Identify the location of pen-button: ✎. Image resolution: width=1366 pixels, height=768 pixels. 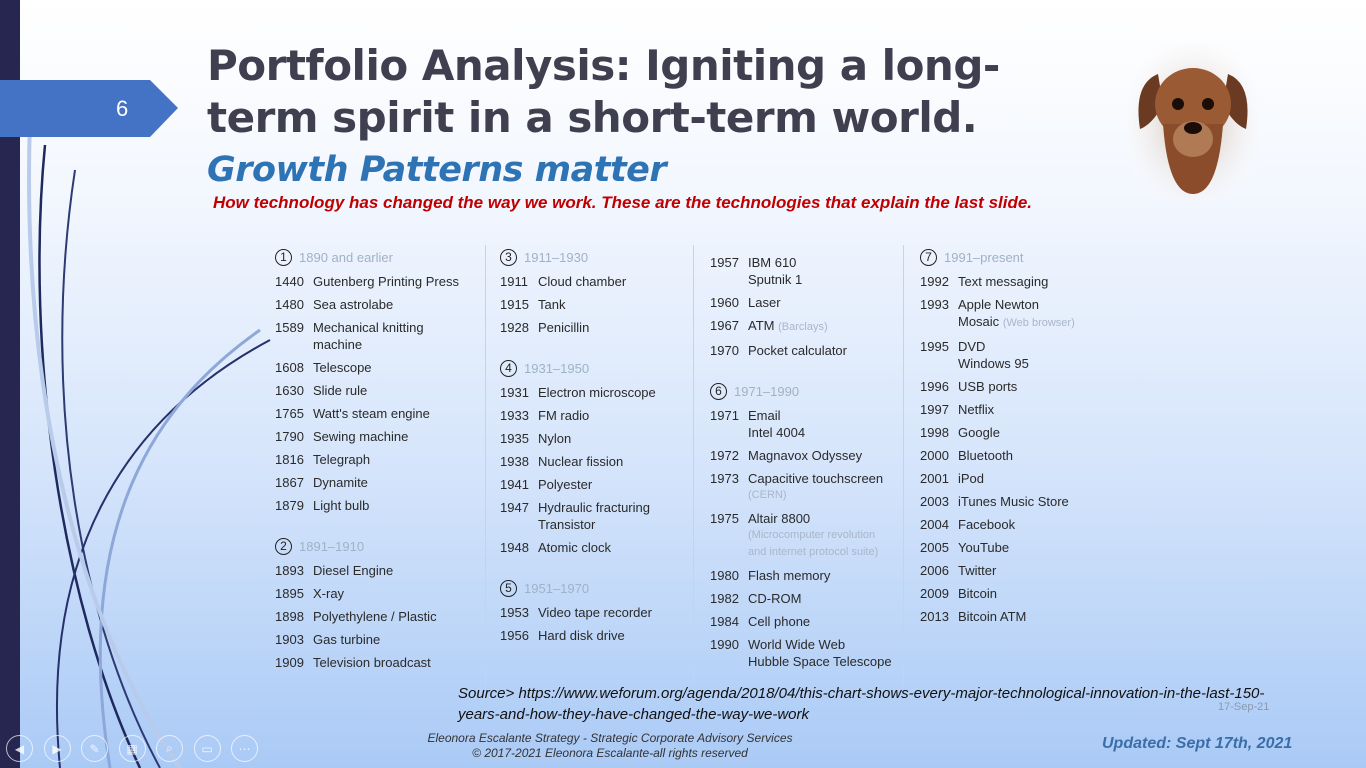
(94, 748).